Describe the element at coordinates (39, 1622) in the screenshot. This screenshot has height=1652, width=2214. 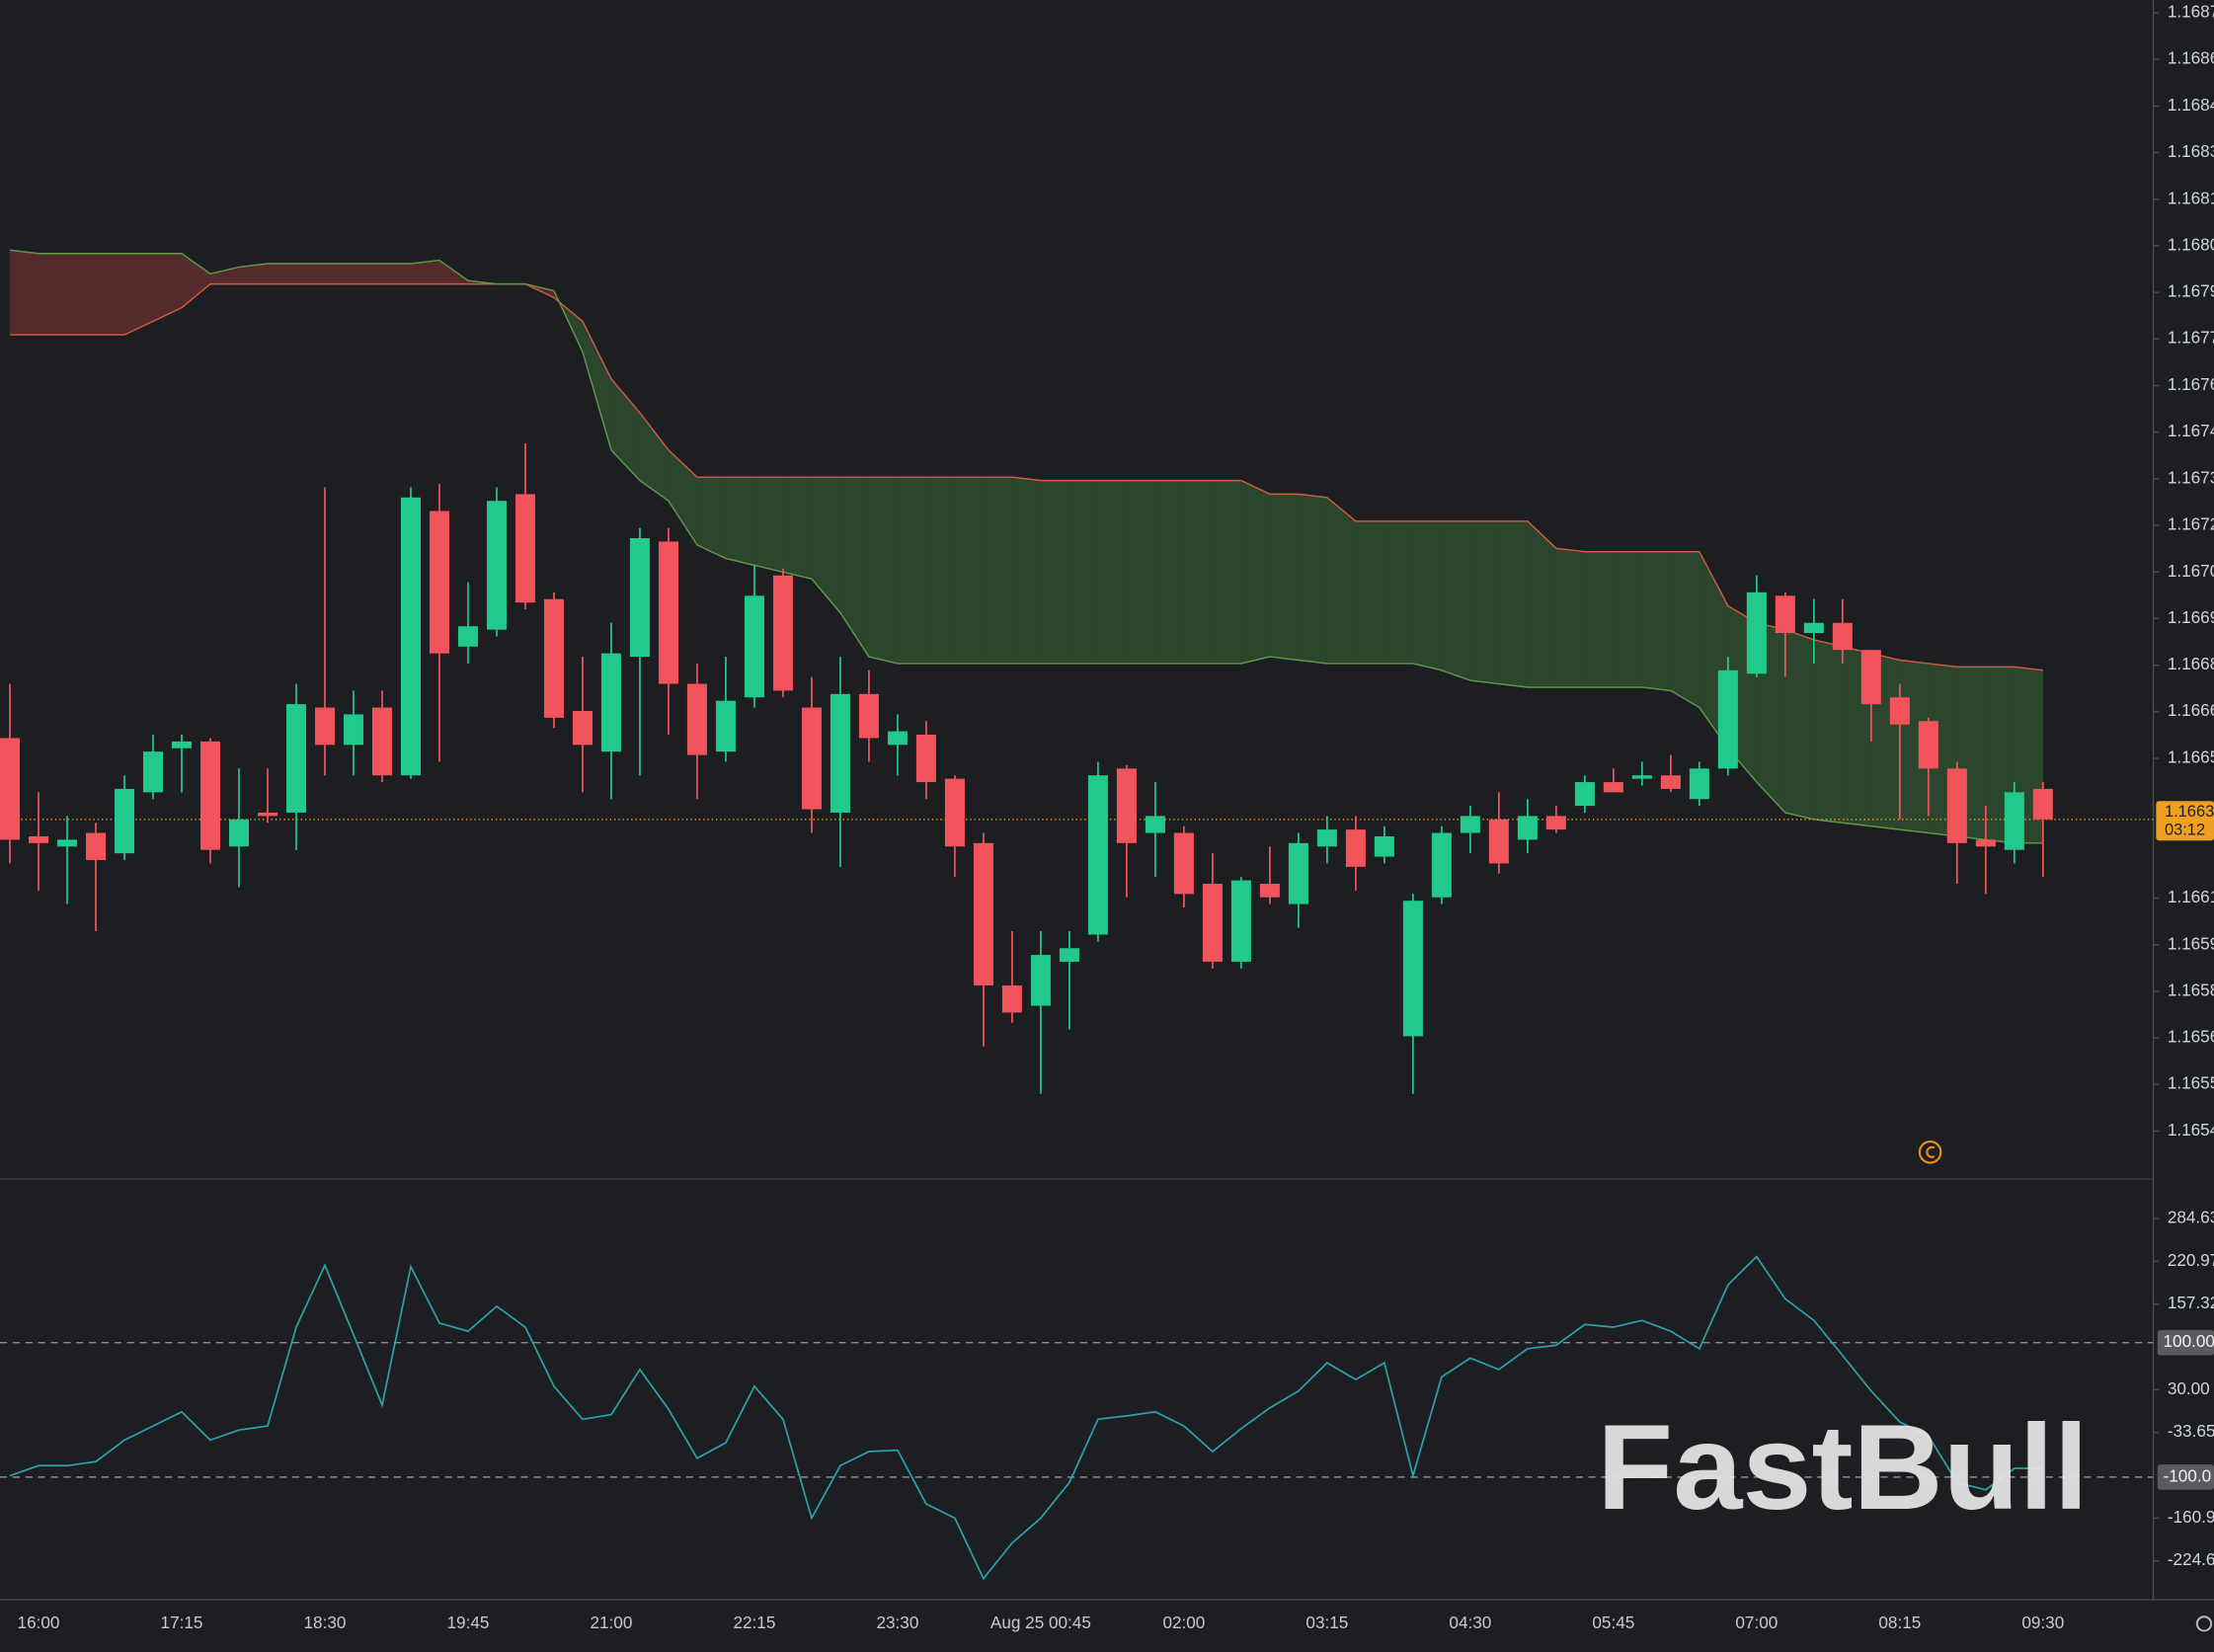
I see `x-tick-label: 16:00` at that location.